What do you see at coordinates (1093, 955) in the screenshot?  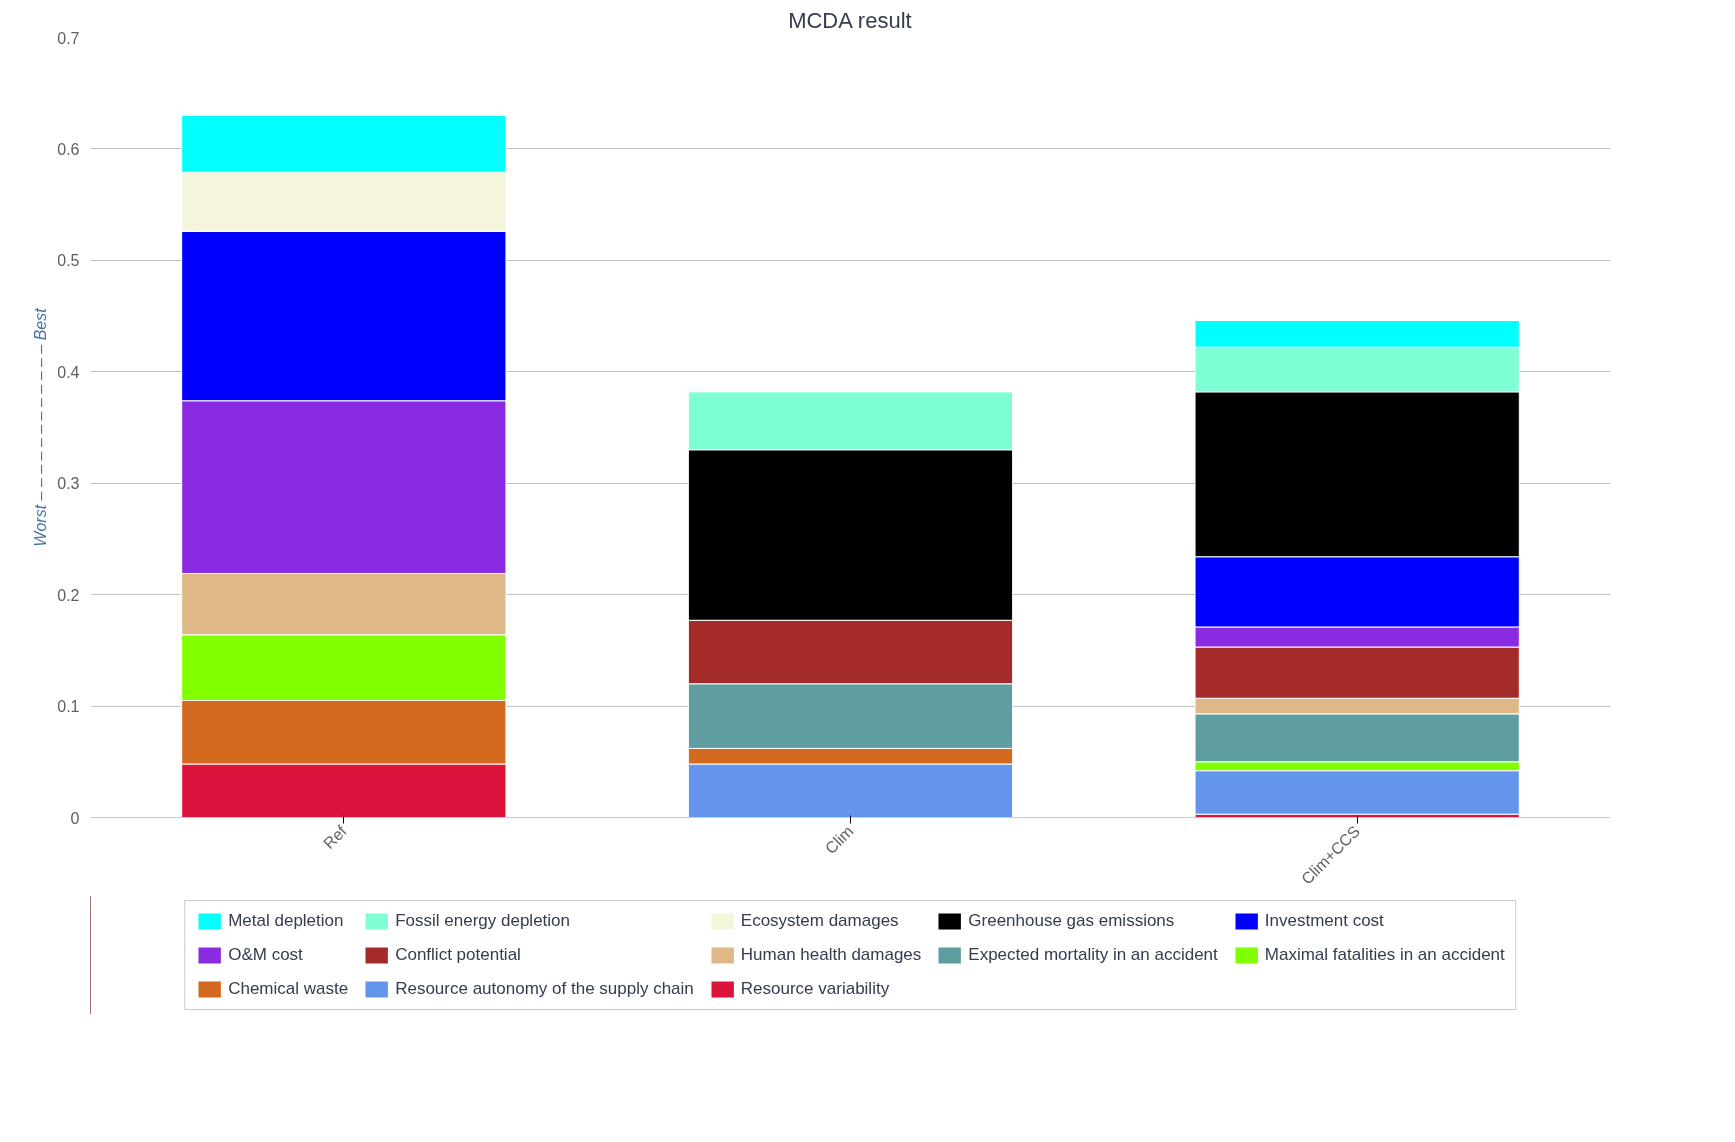 I see `legend-label: Expected mortality in an accident` at bounding box center [1093, 955].